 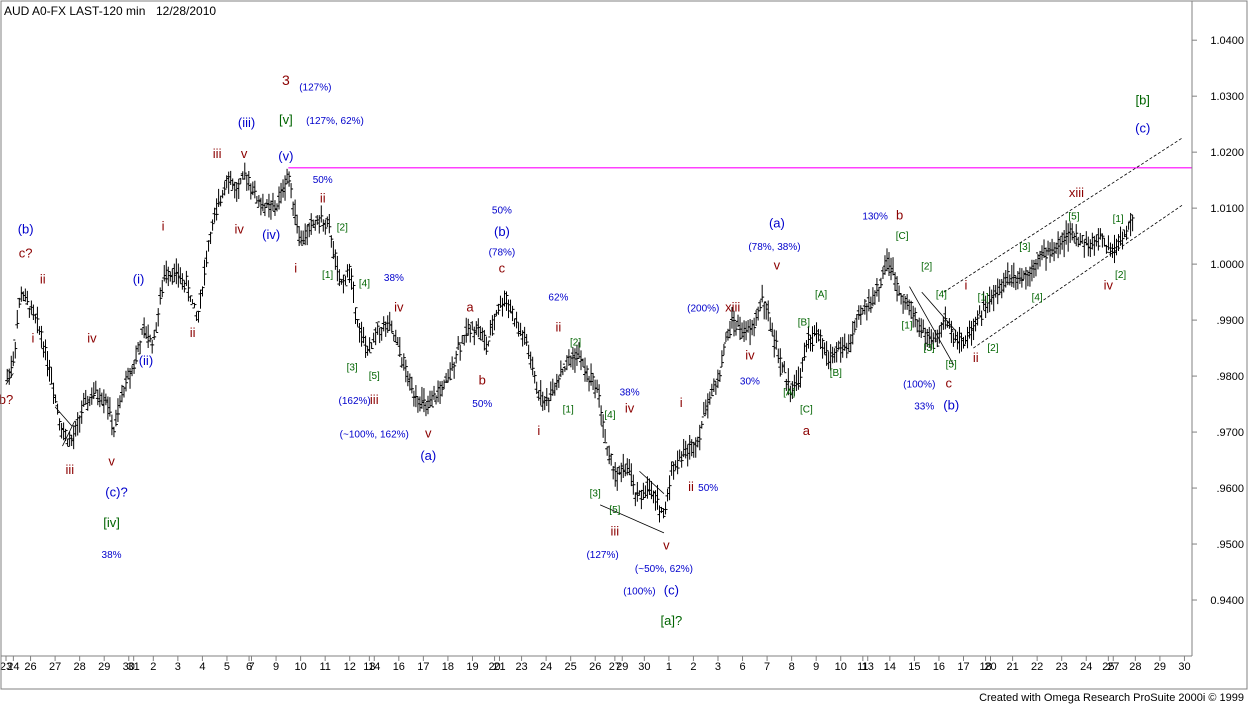 What do you see at coordinates (315, 88) in the screenshot?
I see `wave-label: (127%)` at bounding box center [315, 88].